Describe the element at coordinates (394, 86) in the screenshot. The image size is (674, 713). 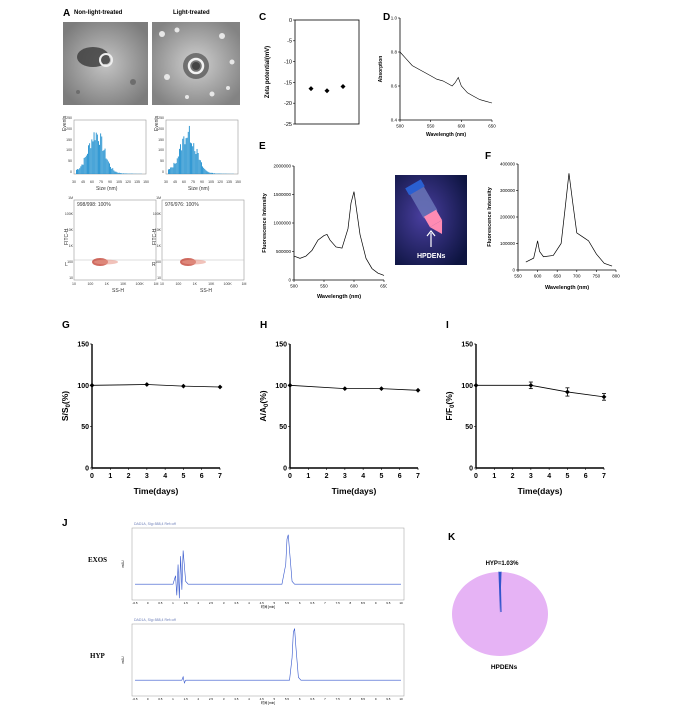
I see `y-tick-label: 0.6` at that location.